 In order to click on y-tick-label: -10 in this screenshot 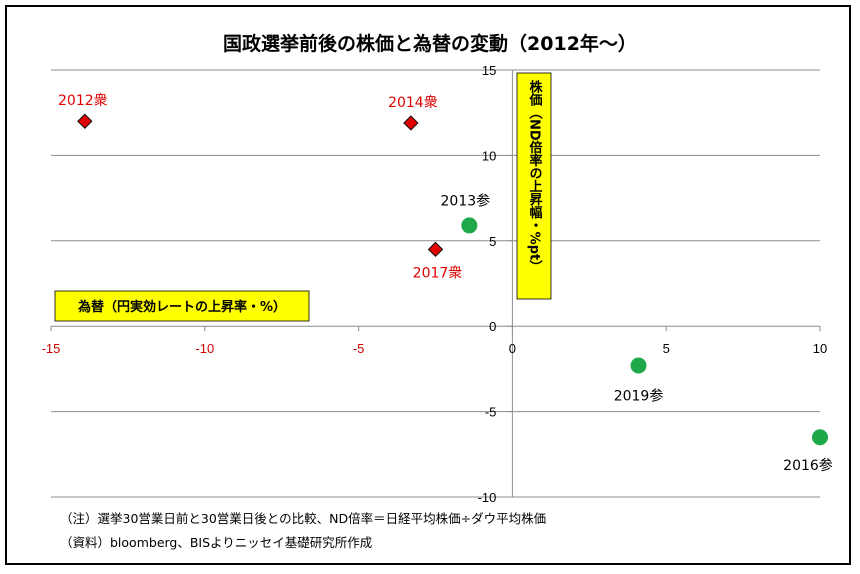, I will do `click(487, 497)`.